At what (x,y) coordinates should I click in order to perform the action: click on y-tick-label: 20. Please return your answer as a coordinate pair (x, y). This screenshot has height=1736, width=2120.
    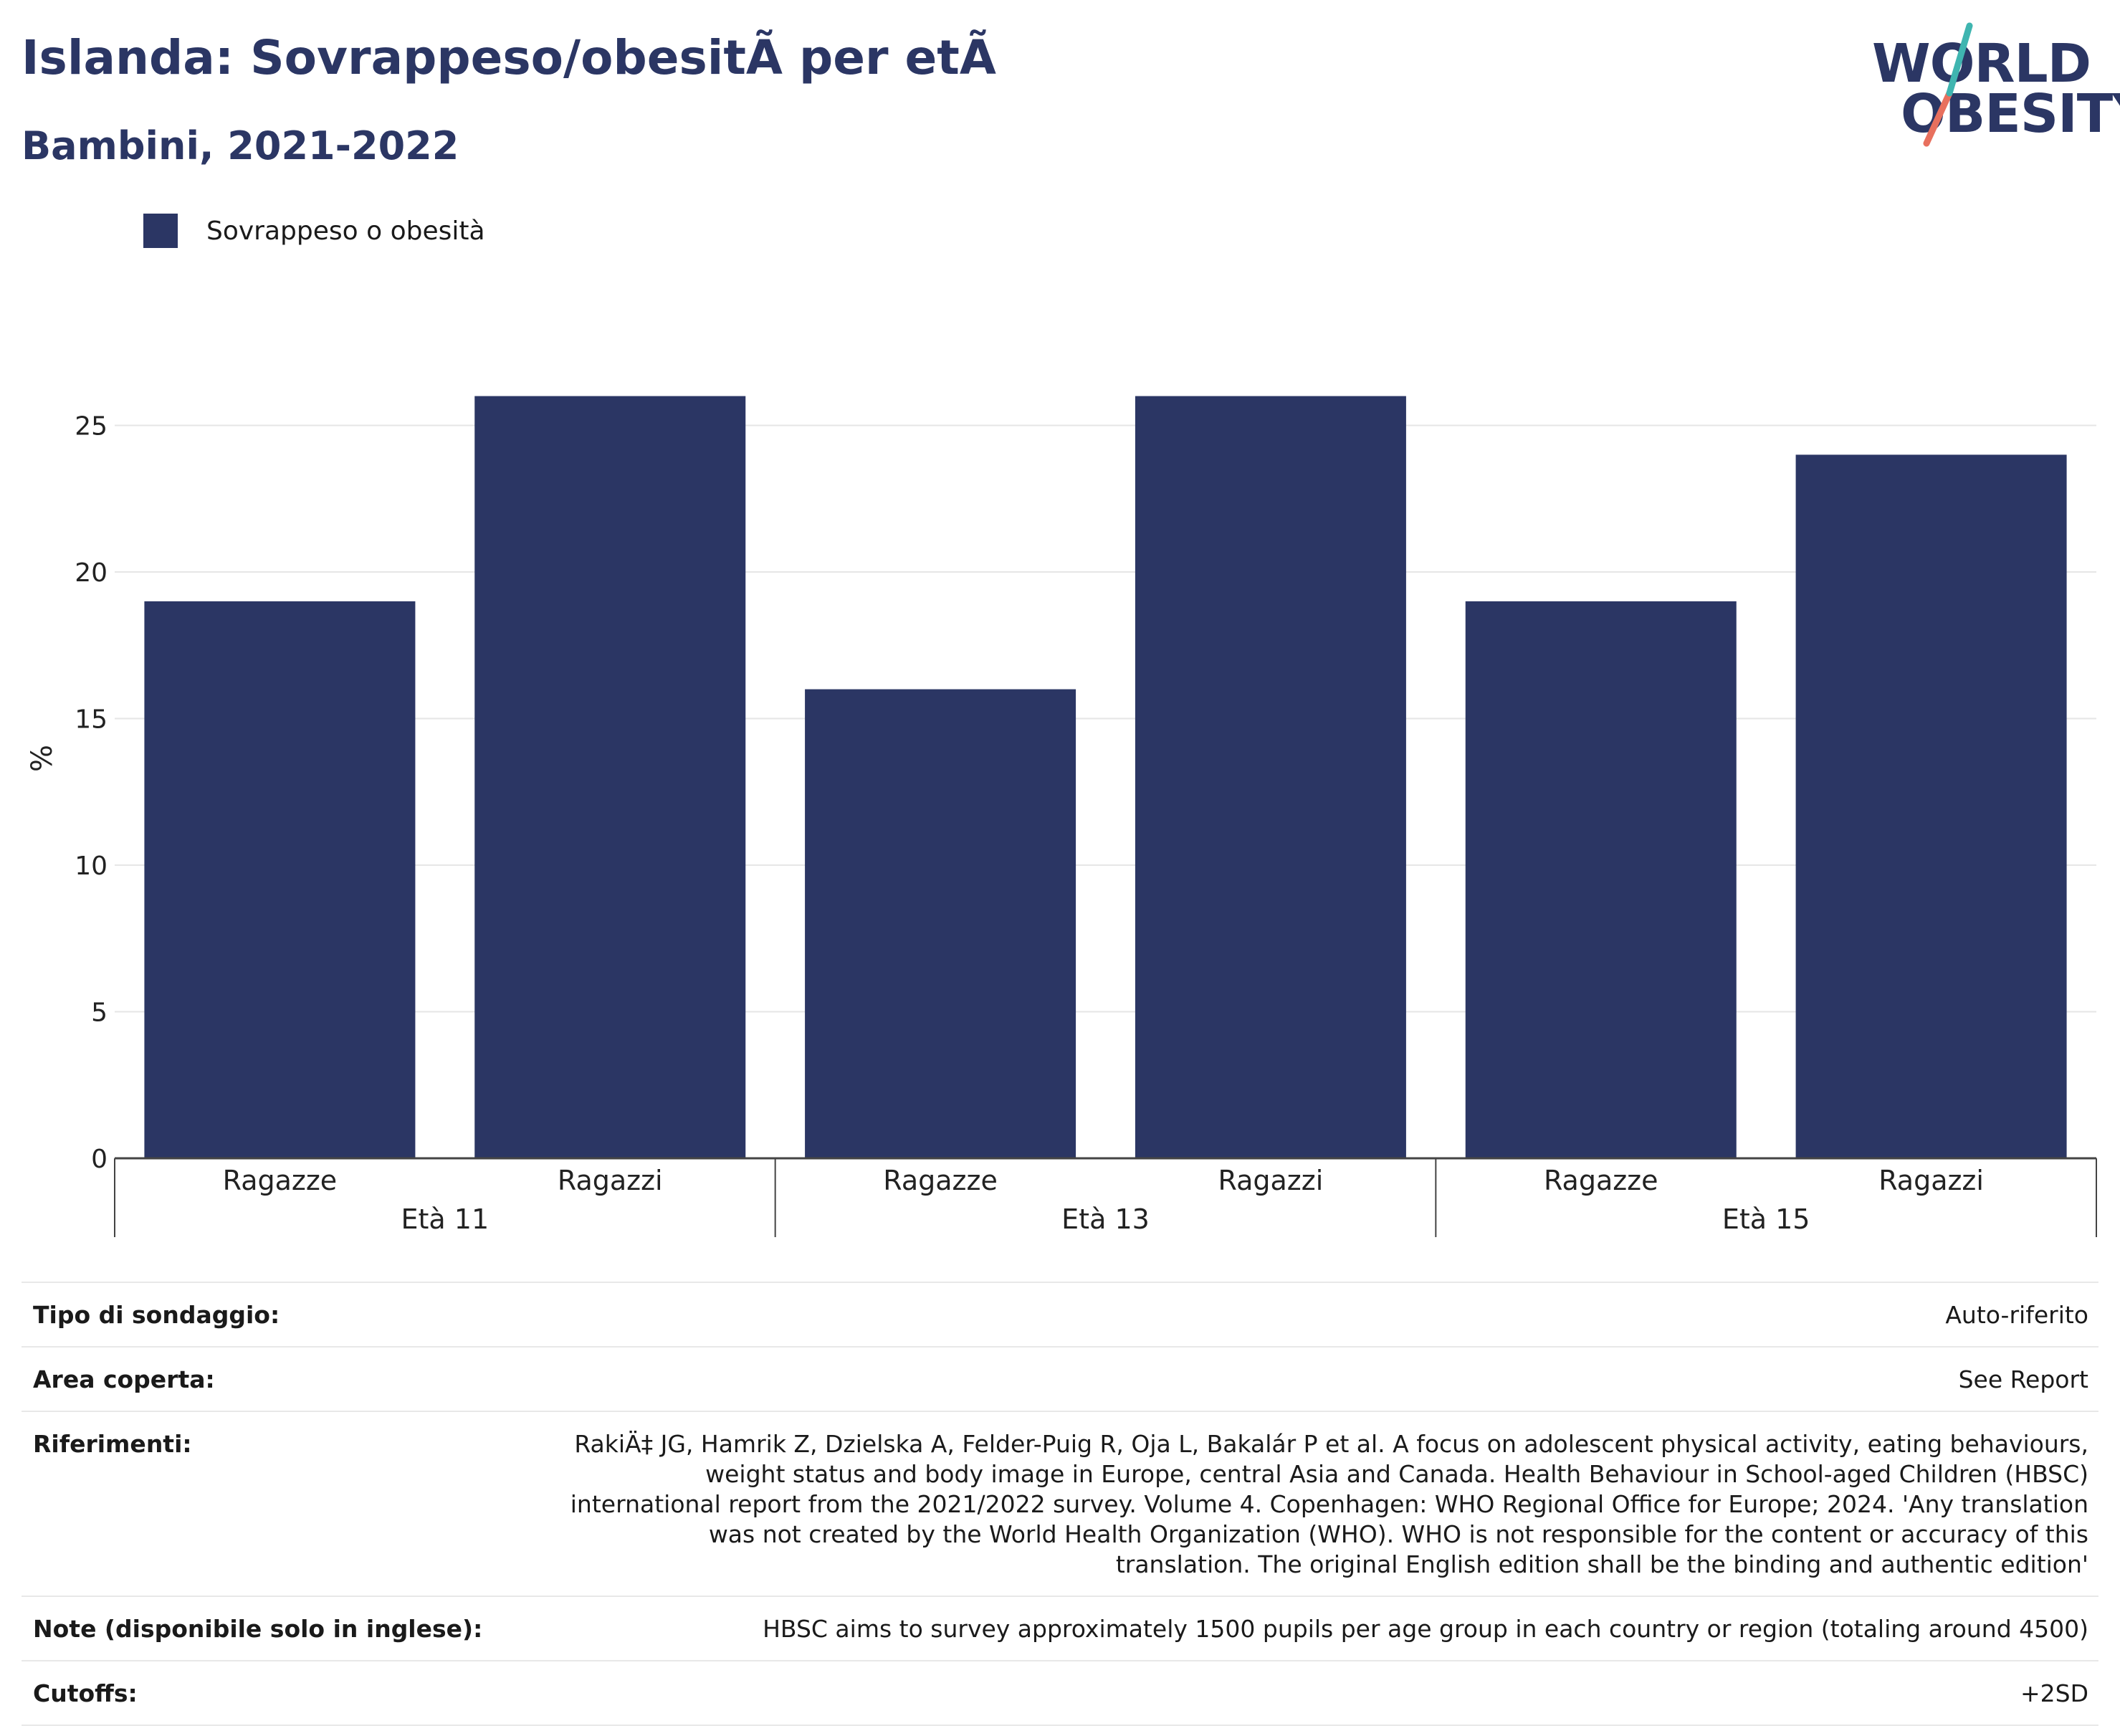
    Looking at the image, I should click on (92, 573).